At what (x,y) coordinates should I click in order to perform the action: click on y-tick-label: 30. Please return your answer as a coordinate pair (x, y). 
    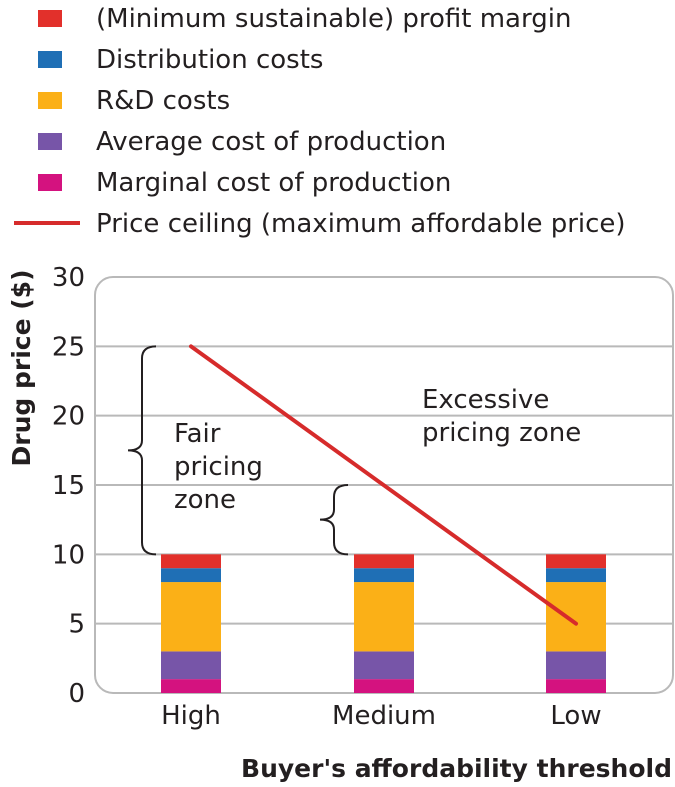
    Looking at the image, I should click on (68, 278).